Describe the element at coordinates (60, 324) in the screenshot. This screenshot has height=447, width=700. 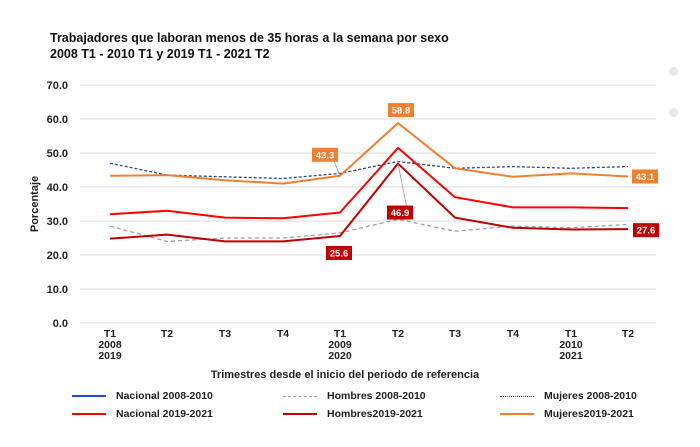
I see `y-tick-label: 0.0` at that location.